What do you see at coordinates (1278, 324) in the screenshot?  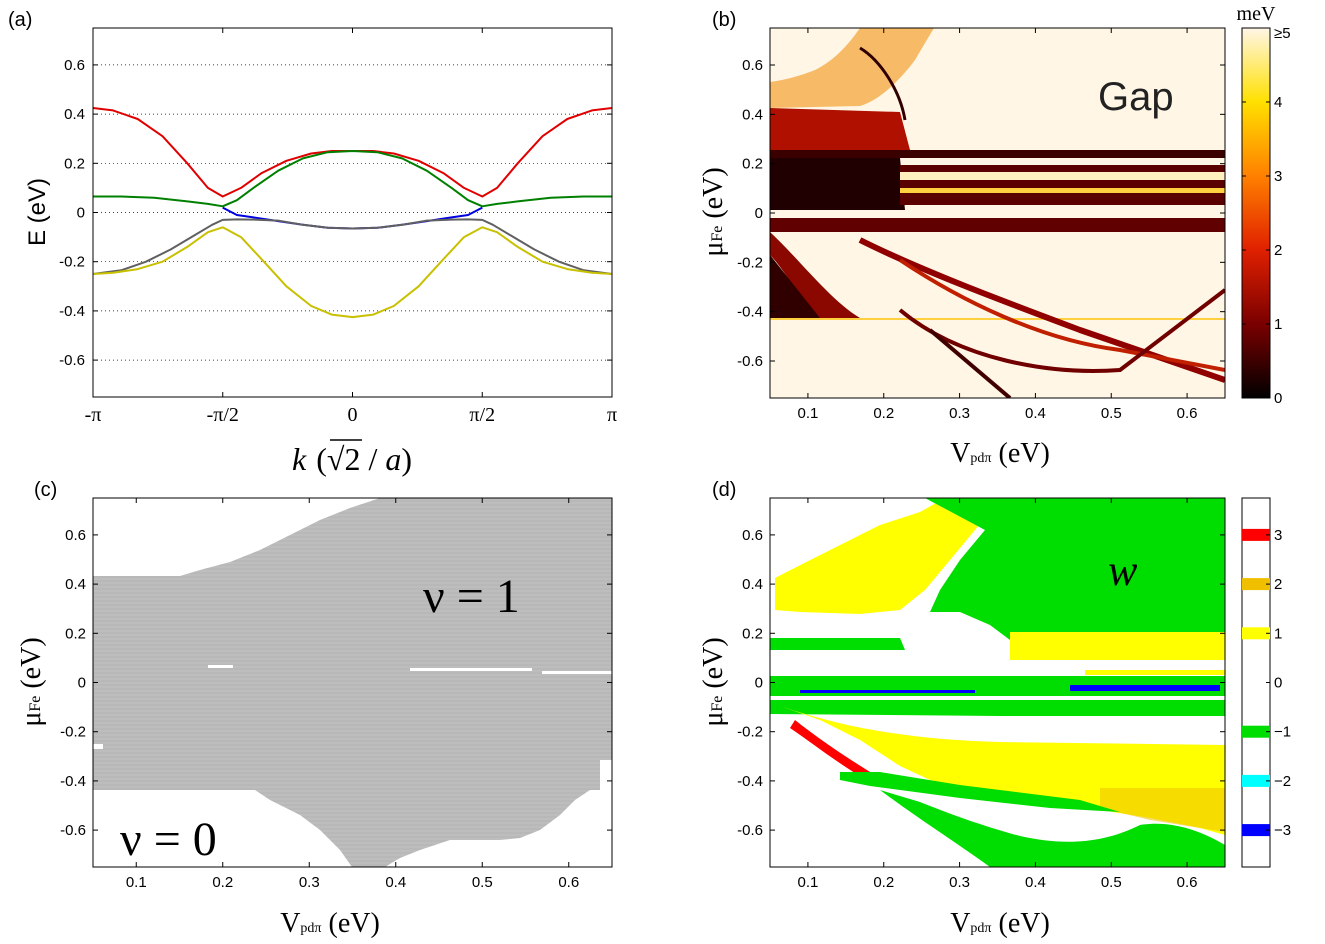 I see `panel-b-colorbar-tick-label: 1` at bounding box center [1278, 324].